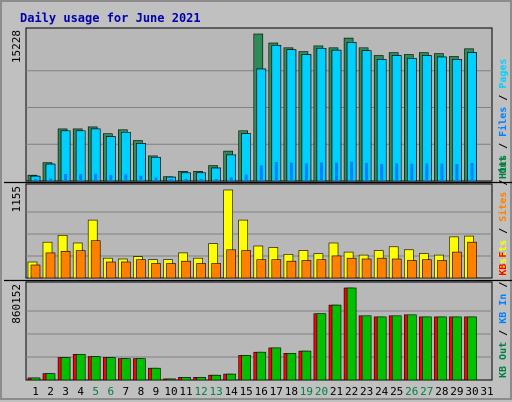 Image resolution: width=512 pixels, height=402 pixels. Describe the element at coordinates (291, 391) in the screenshot. I see `x-tick-day-18: 18` at that location.